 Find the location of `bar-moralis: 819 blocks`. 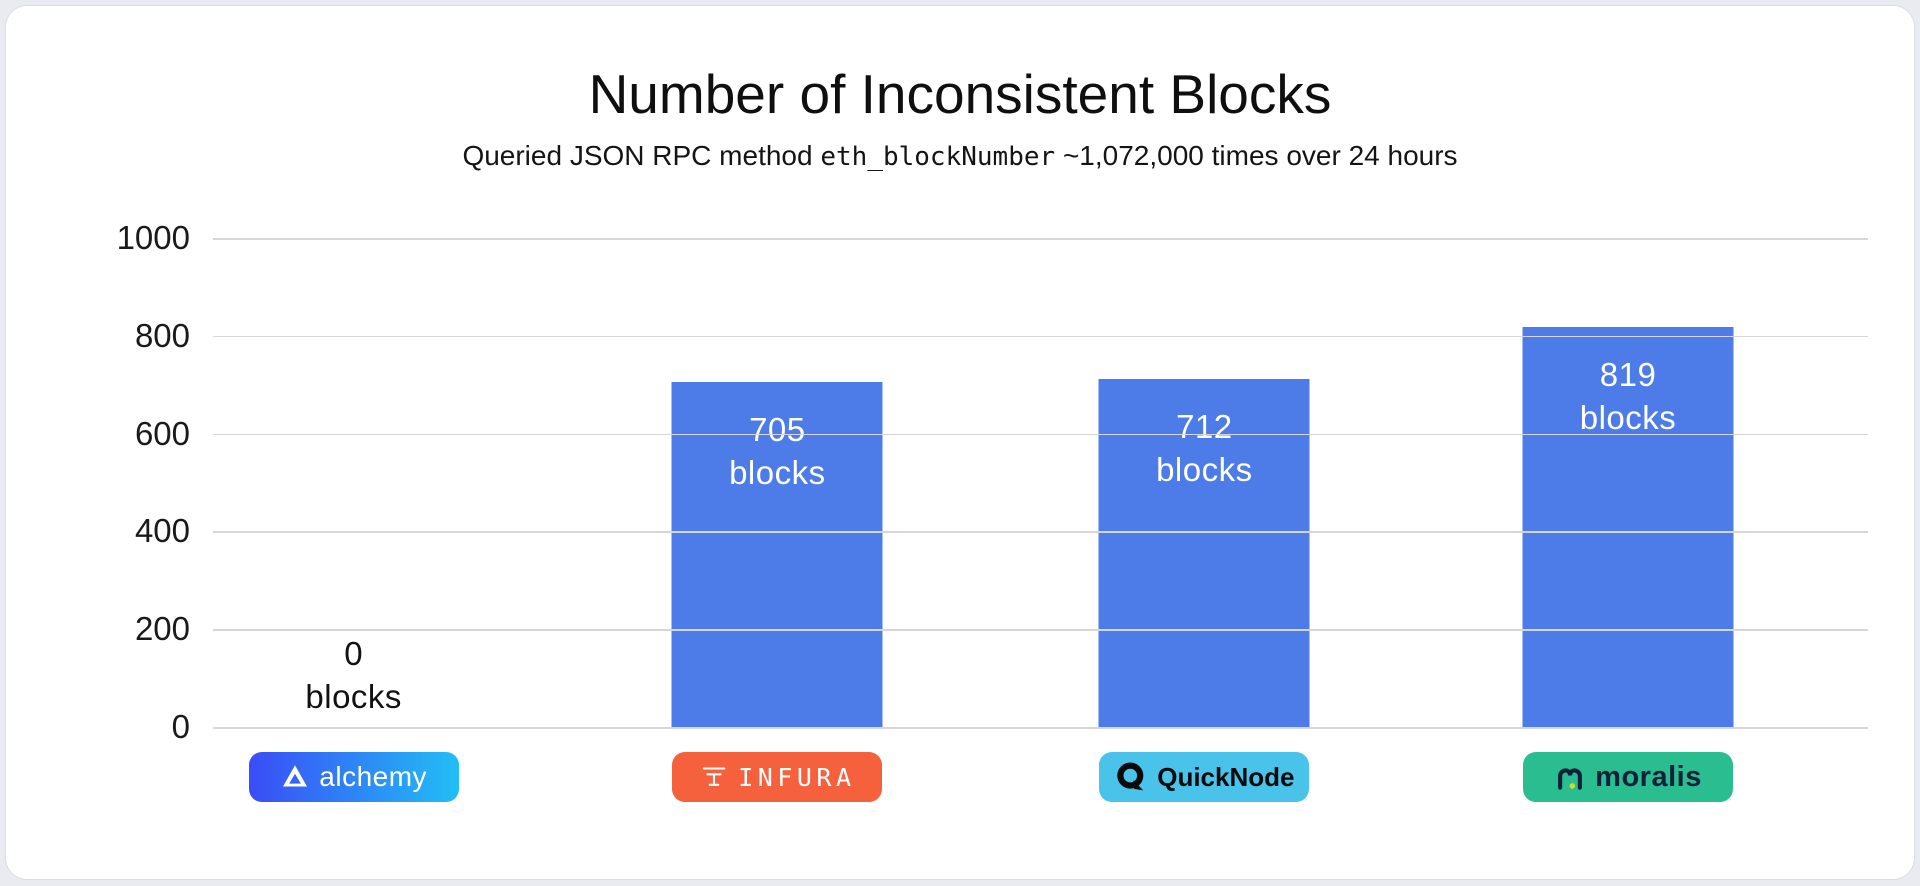

bar-moralis: 819 blocks is located at coordinates (1628, 526).